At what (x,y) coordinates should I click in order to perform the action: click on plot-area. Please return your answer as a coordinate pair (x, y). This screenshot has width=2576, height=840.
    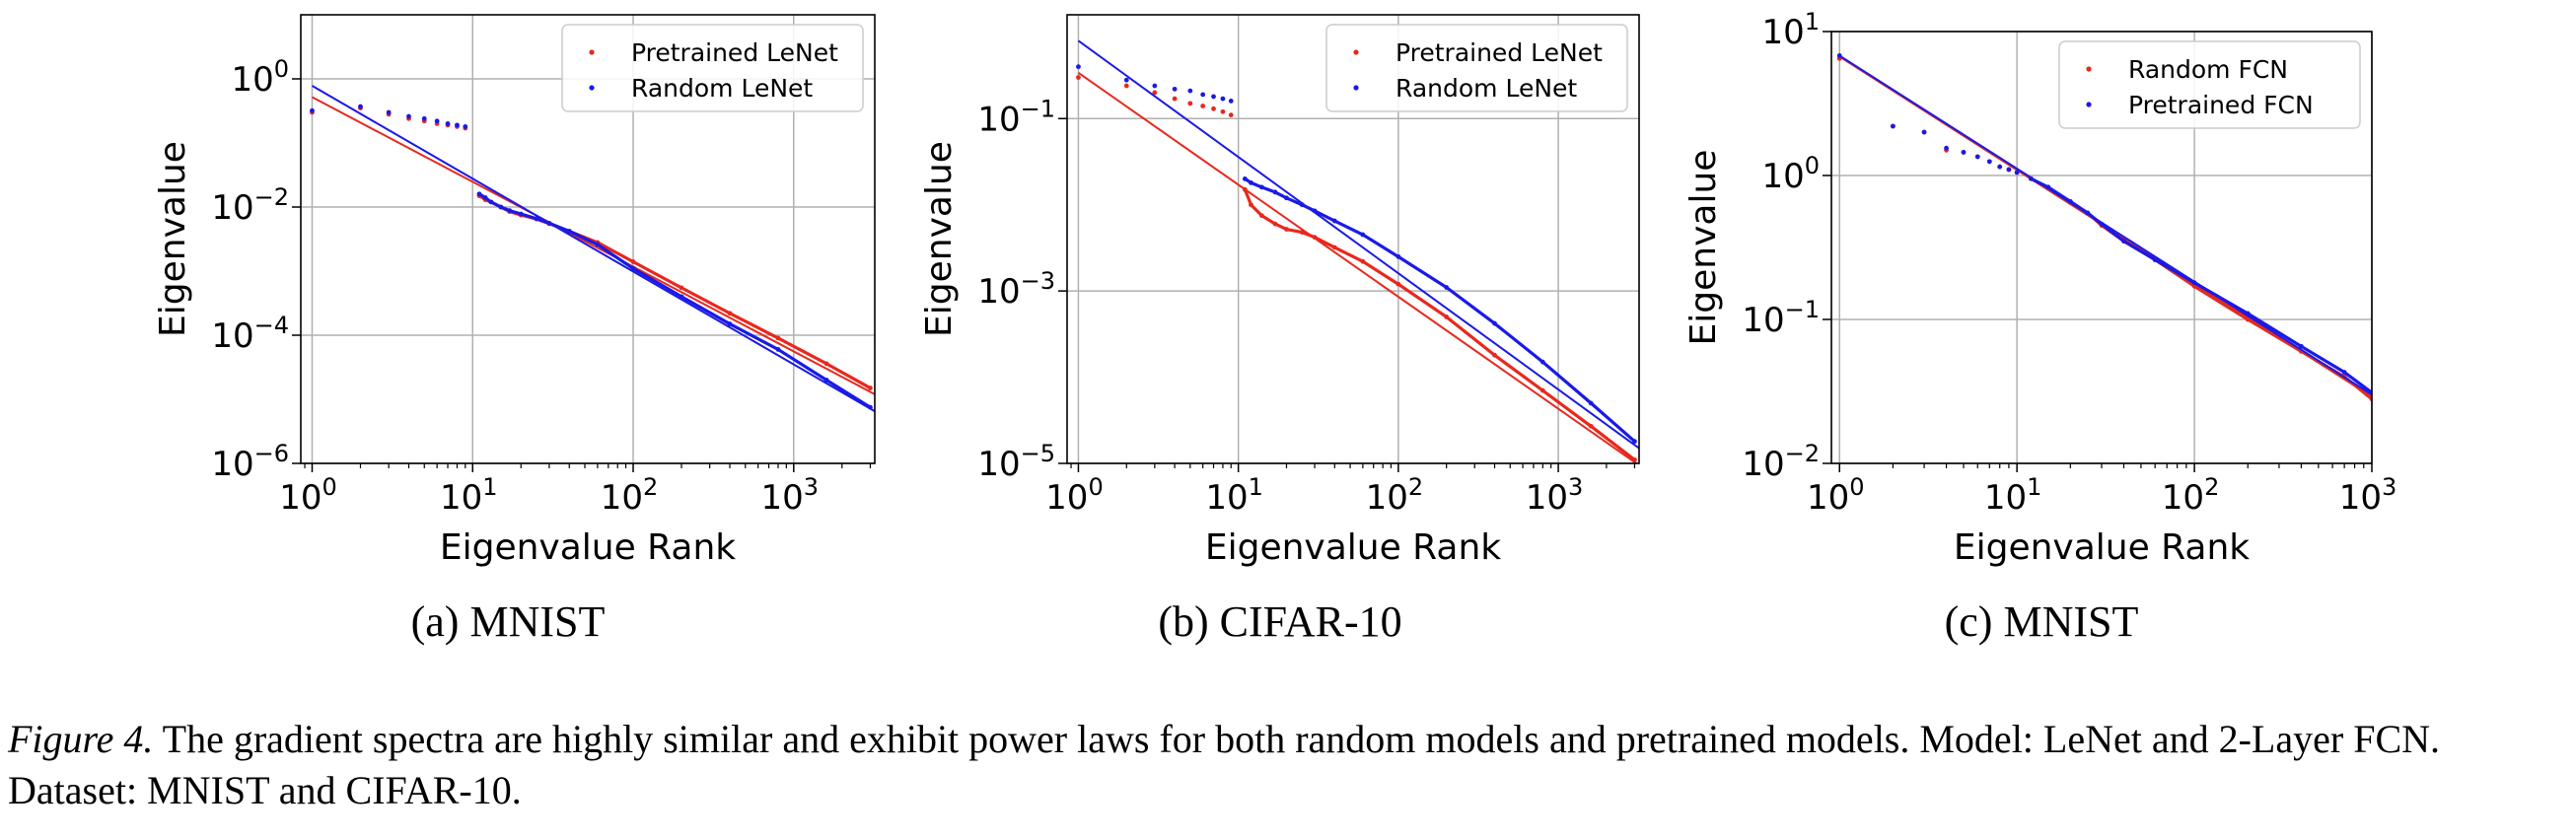
    Looking at the image, I should click on (1357, 251).